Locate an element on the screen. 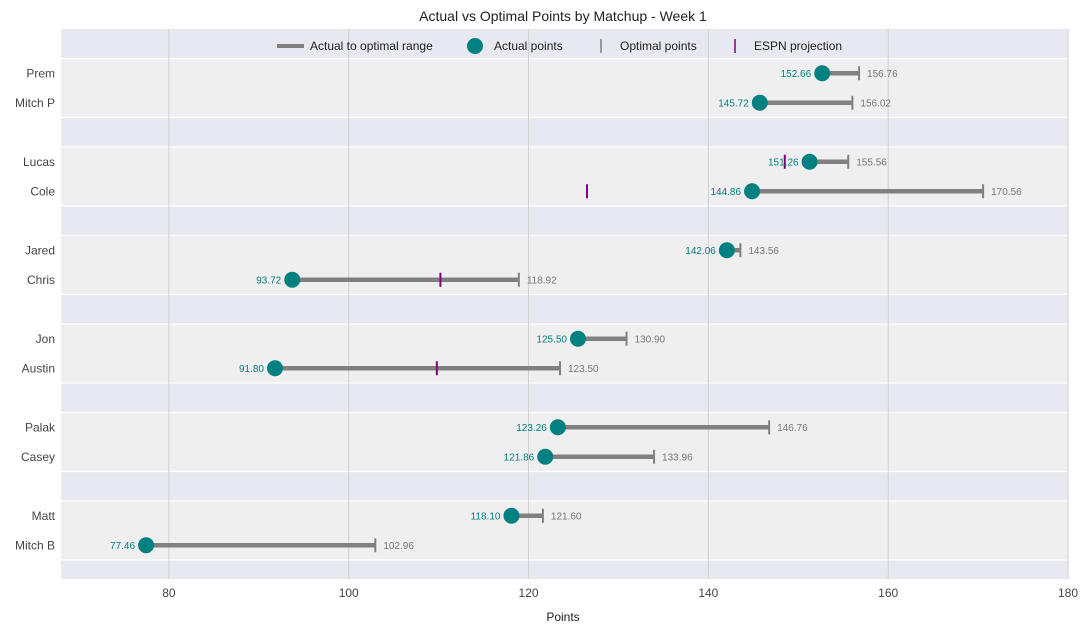  optimal-value-label: 118.92 is located at coordinates (542, 280).